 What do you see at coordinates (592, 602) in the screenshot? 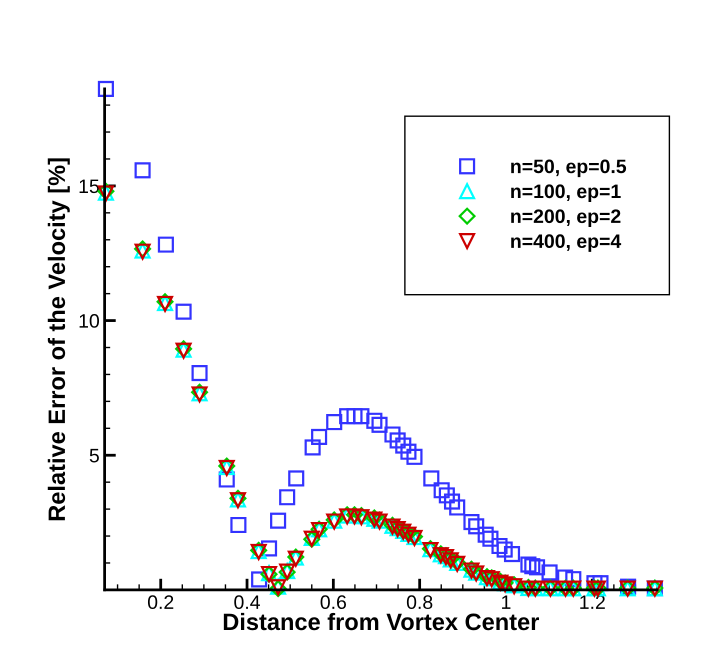
I see `x-tick-label: 1.2` at bounding box center [592, 602].